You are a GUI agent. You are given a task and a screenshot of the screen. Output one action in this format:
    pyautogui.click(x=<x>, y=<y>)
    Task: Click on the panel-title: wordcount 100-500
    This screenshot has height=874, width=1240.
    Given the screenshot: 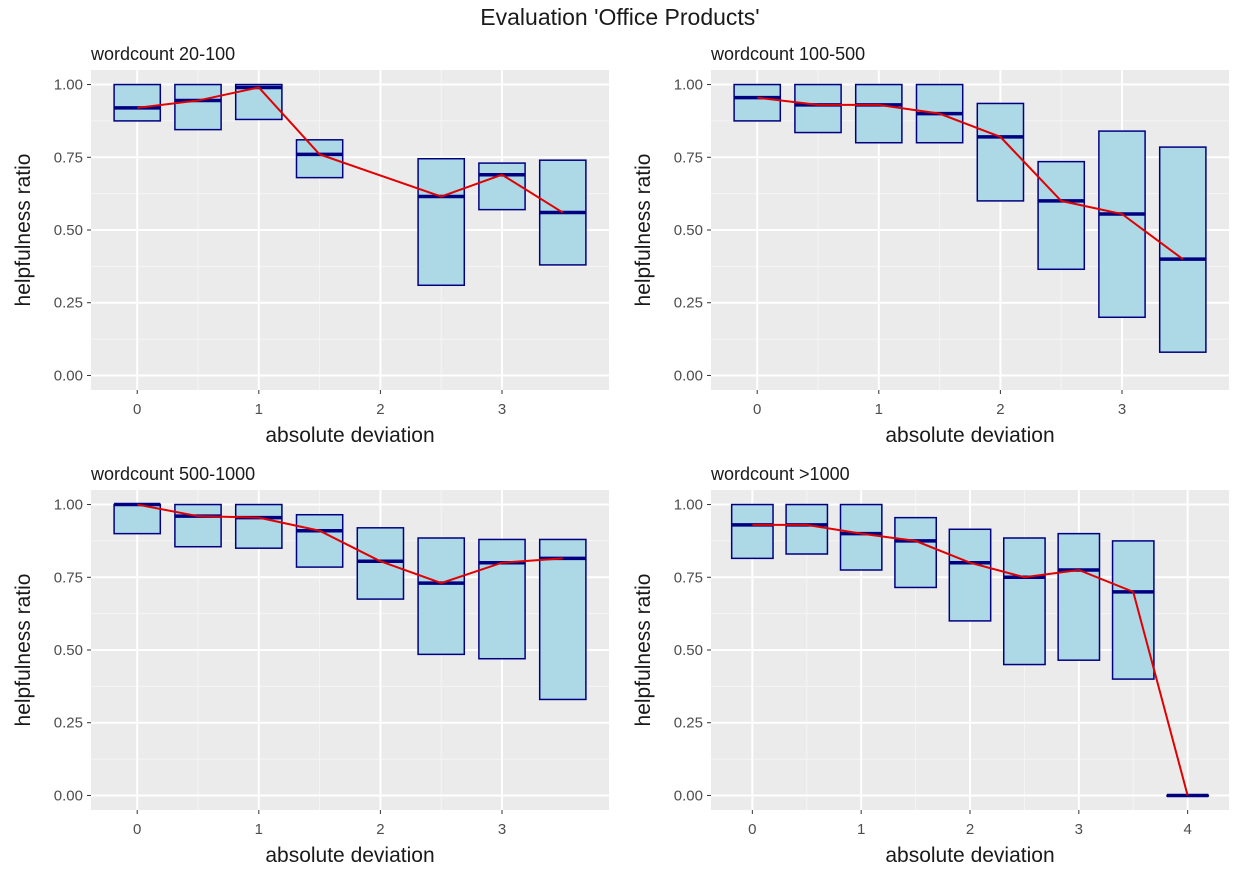 What is the action you would take?
    pyautogui.click(x=787, y=54)
    